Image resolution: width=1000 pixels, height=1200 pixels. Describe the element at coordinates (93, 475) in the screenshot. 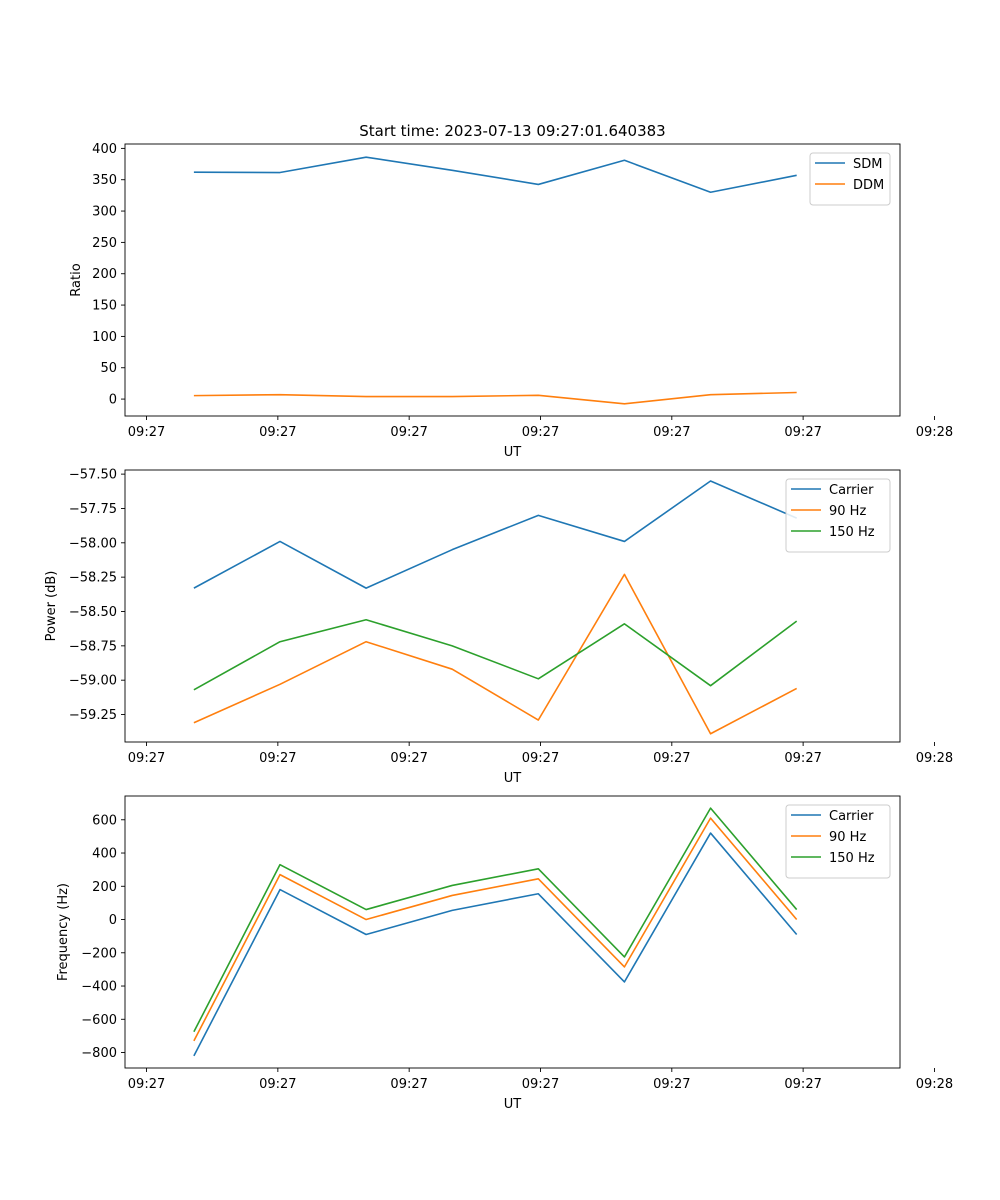

I see `y-tick-label: −57.50` at that location.